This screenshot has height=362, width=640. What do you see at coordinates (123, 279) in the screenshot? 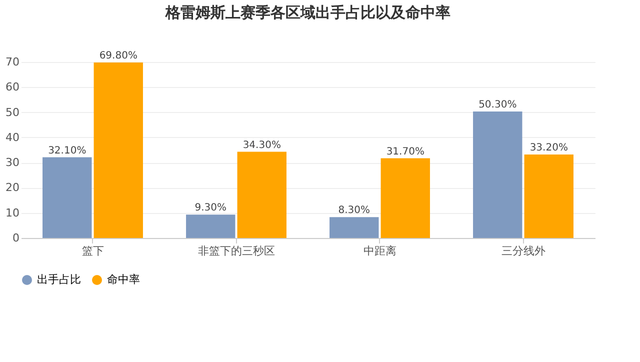
I see `legend-label: 命中率` at bounding box center [123, 279].